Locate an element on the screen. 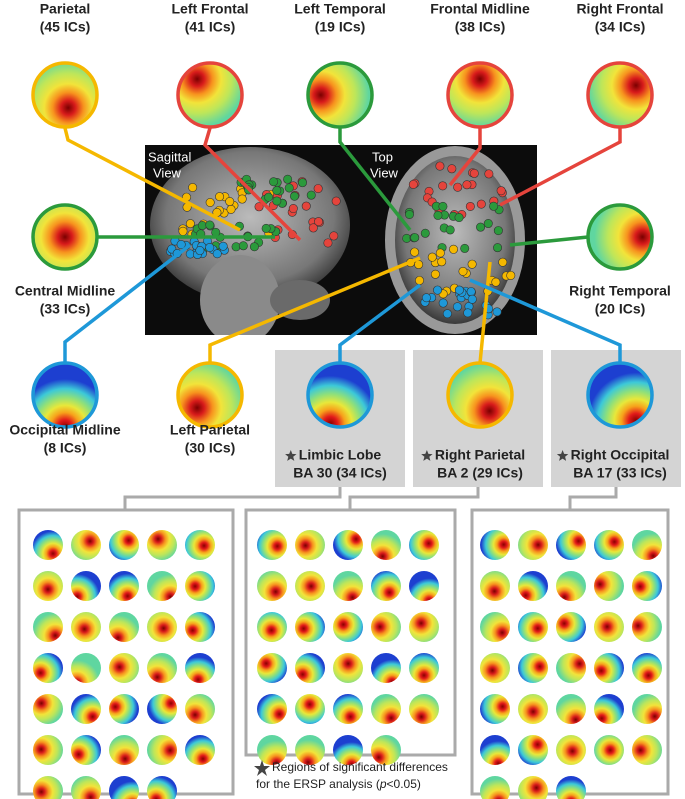 The image size is (685, 799). note: for the ERSP analysis ( is located at coordinates (318, 784).